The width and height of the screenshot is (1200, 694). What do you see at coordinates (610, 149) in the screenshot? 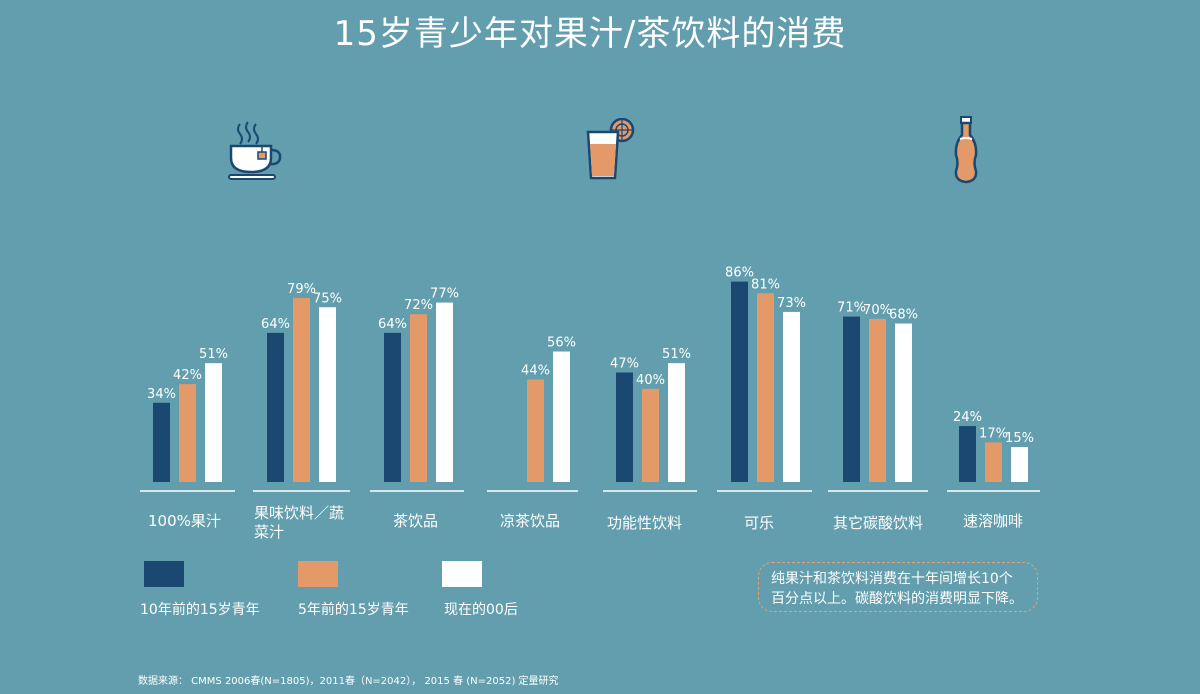
I see `juice-glass-icon` at bounding box center [610, 149].